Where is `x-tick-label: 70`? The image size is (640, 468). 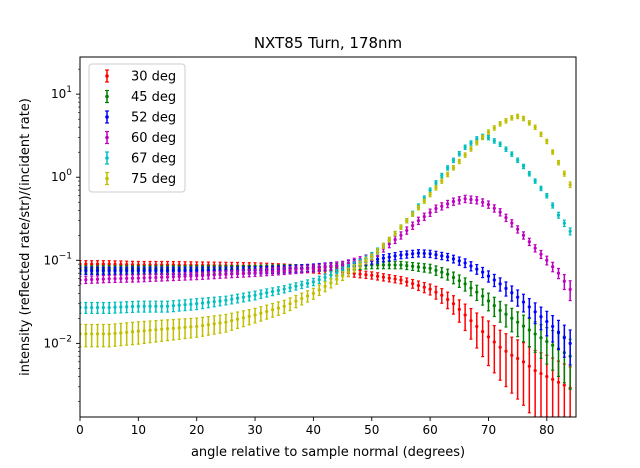
x-tick-label: 70 is located at coordinates (488, 430).